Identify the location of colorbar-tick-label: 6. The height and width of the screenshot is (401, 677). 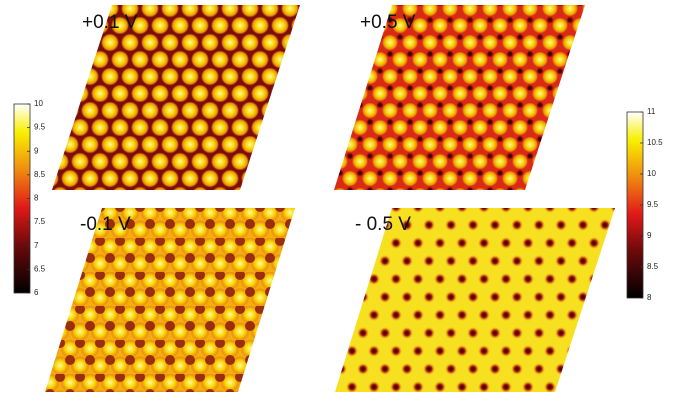
(36, 292).